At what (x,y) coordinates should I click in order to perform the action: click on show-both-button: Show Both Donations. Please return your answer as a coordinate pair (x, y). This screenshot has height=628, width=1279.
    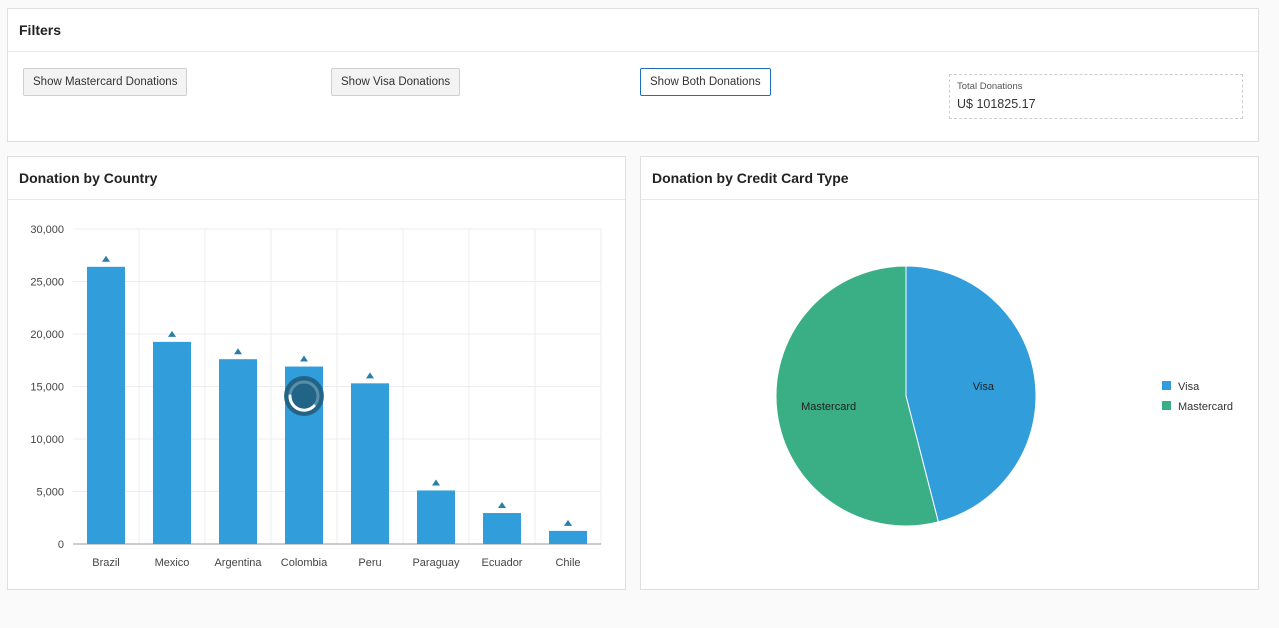
    Looking at the image, I should click on (705, 82).